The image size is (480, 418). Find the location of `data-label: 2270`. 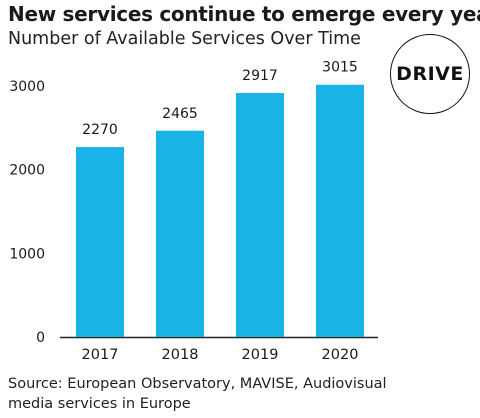

data-label: 2270 is located at coordinates (100, 130).